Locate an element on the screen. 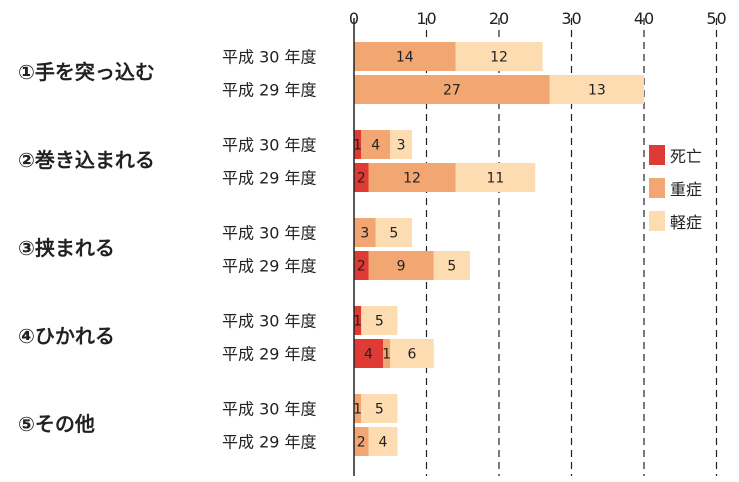  category-labels: ①手を突っ込む ②巻き込まれる ③挟まれる ④ひかれる ⑤その他 is located at coordinates (86, 248).